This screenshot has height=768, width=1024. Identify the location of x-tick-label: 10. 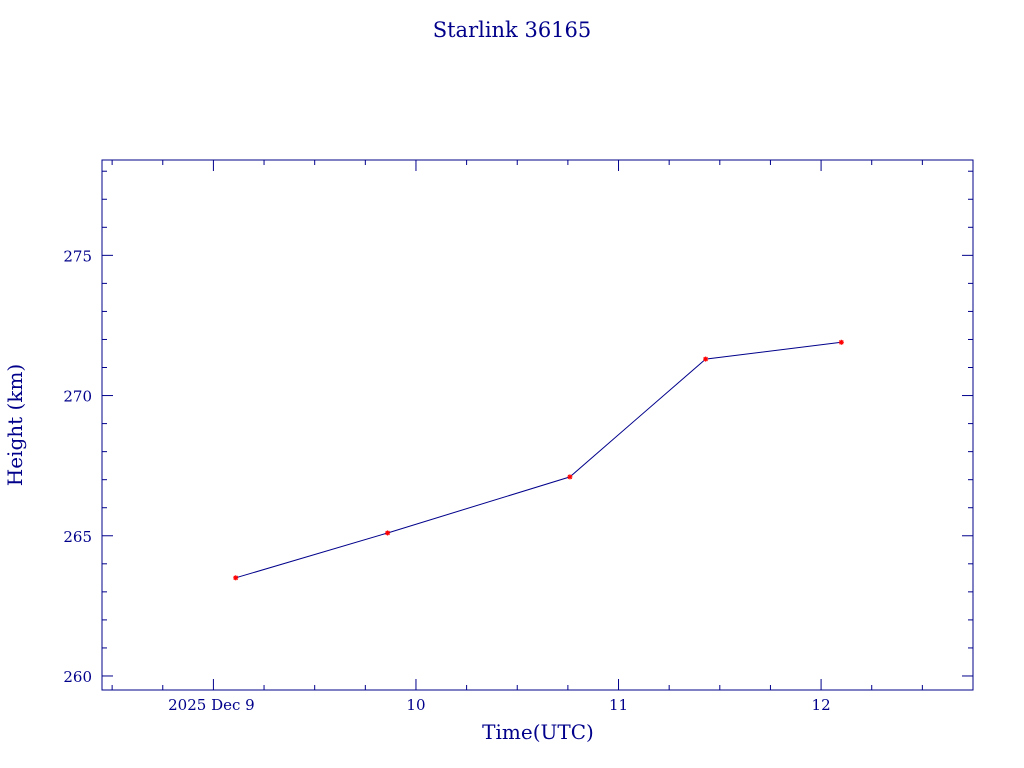
(415, 705).